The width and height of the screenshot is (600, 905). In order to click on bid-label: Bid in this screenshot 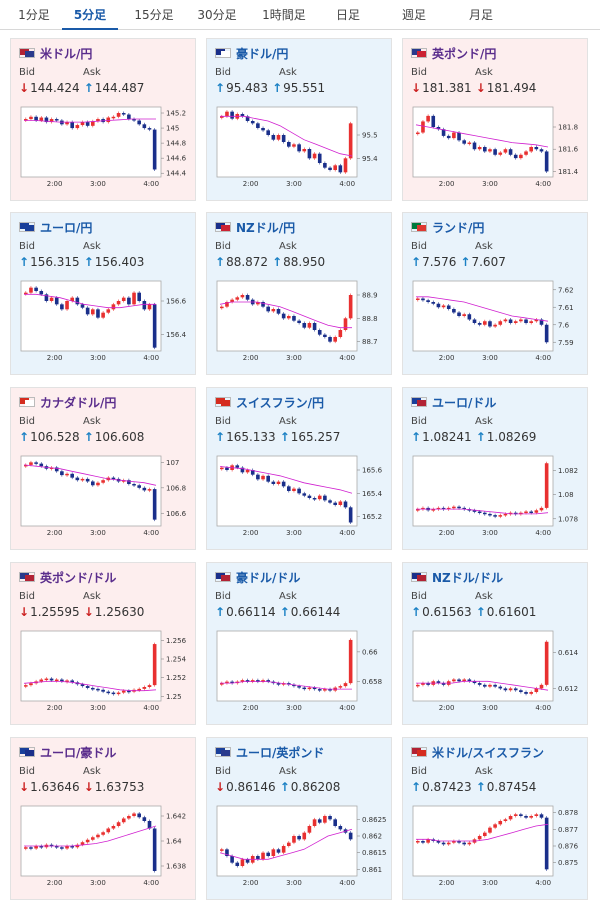, I will do `click(419, 771)`.